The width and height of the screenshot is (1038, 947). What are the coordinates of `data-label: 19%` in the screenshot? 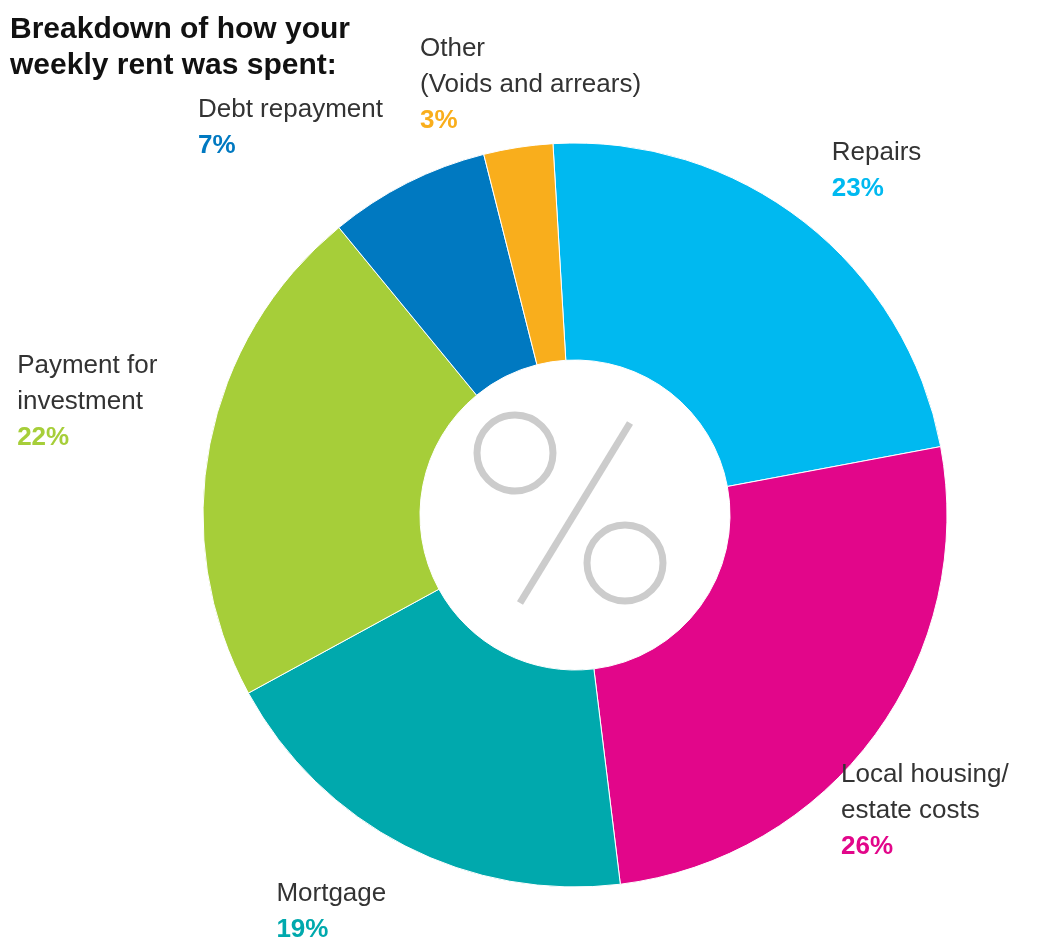 It's located at (302, 928).